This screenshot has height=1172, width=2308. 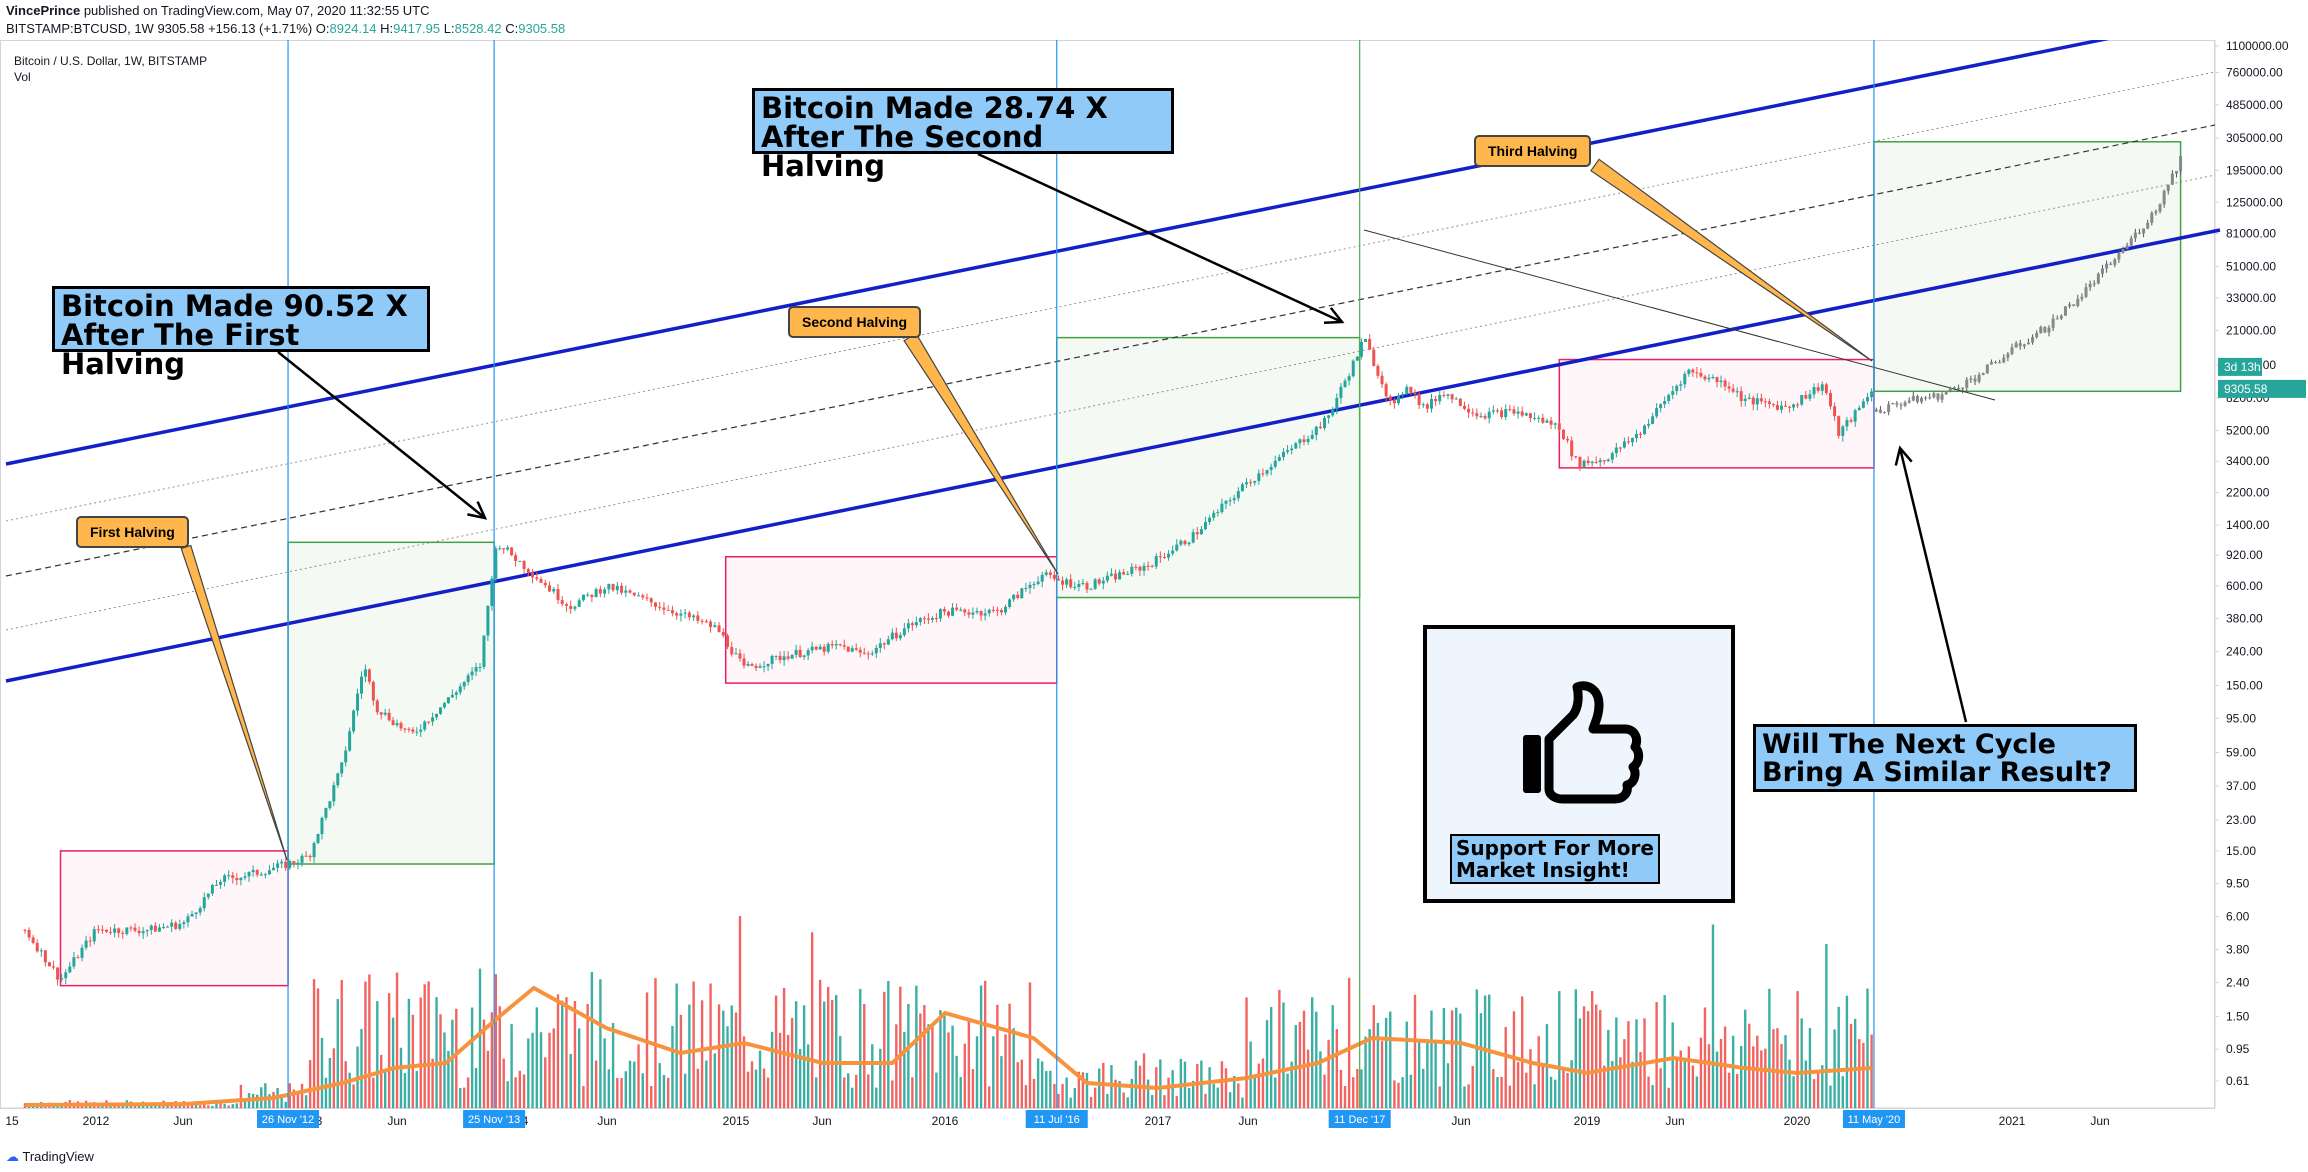 I want to click on halving-date-badge, so click(x=1873, y=1119).